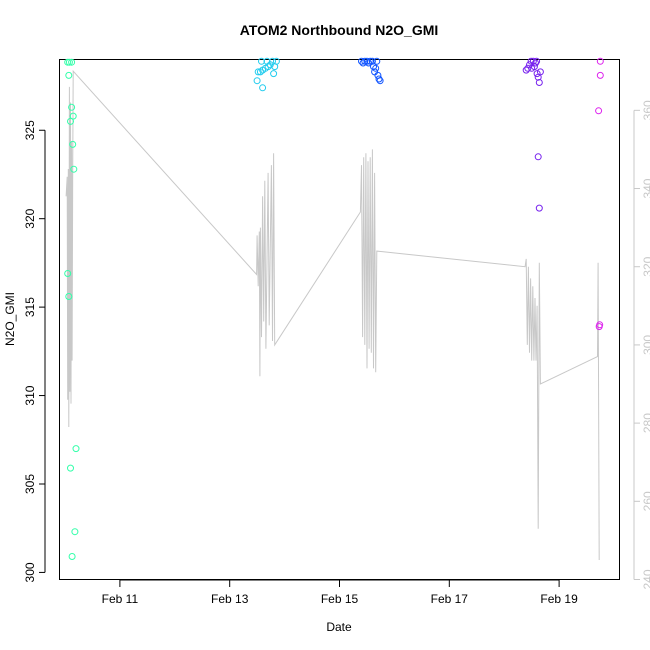 The height and width of the screenshot is (650, 650). I want to click on x-tick-label: Feb 17, so click(450, 599).